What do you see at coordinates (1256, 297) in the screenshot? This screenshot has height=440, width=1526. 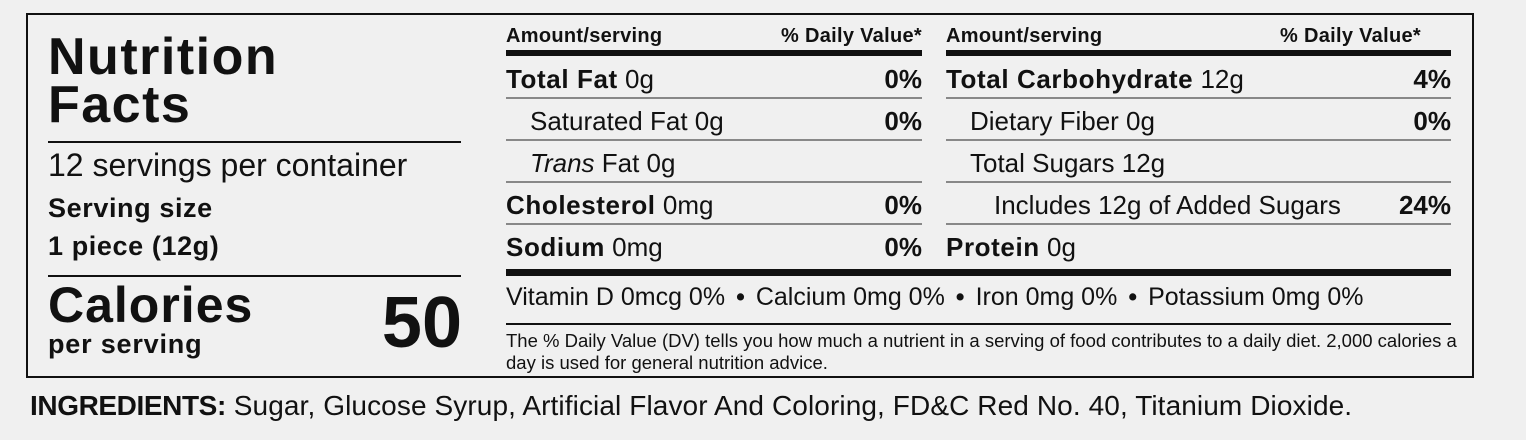 I see `potassium: Potassium 0mg 0%` at bounding box center [1256, 297].